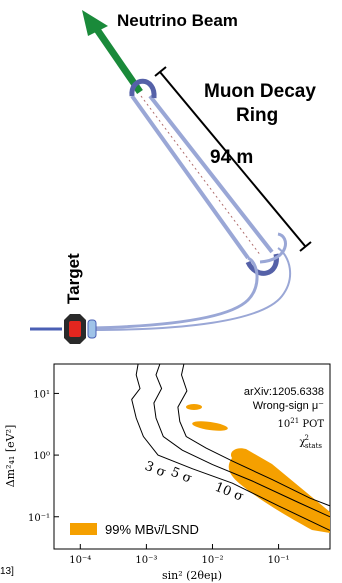 The image size is (342, 583). What do you see at coordinates (279, 490) in the screenshot?
I see `allowed-region-band` at bounding box center [279, 490].